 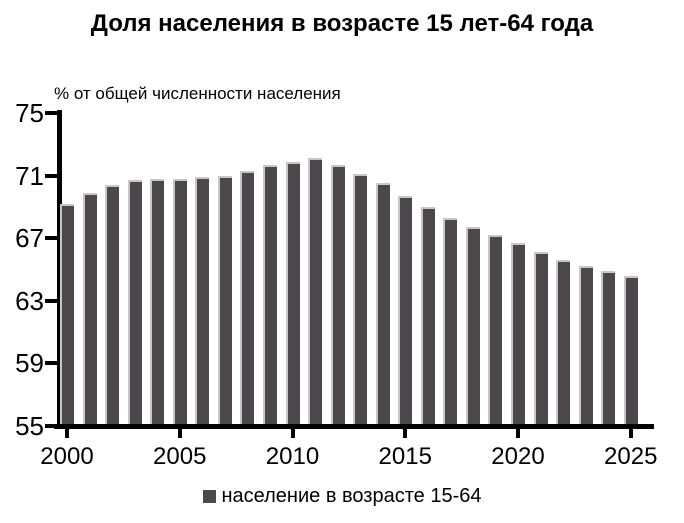 I want to click on y-tick-label-63: 63, so click(x=29, y=300).